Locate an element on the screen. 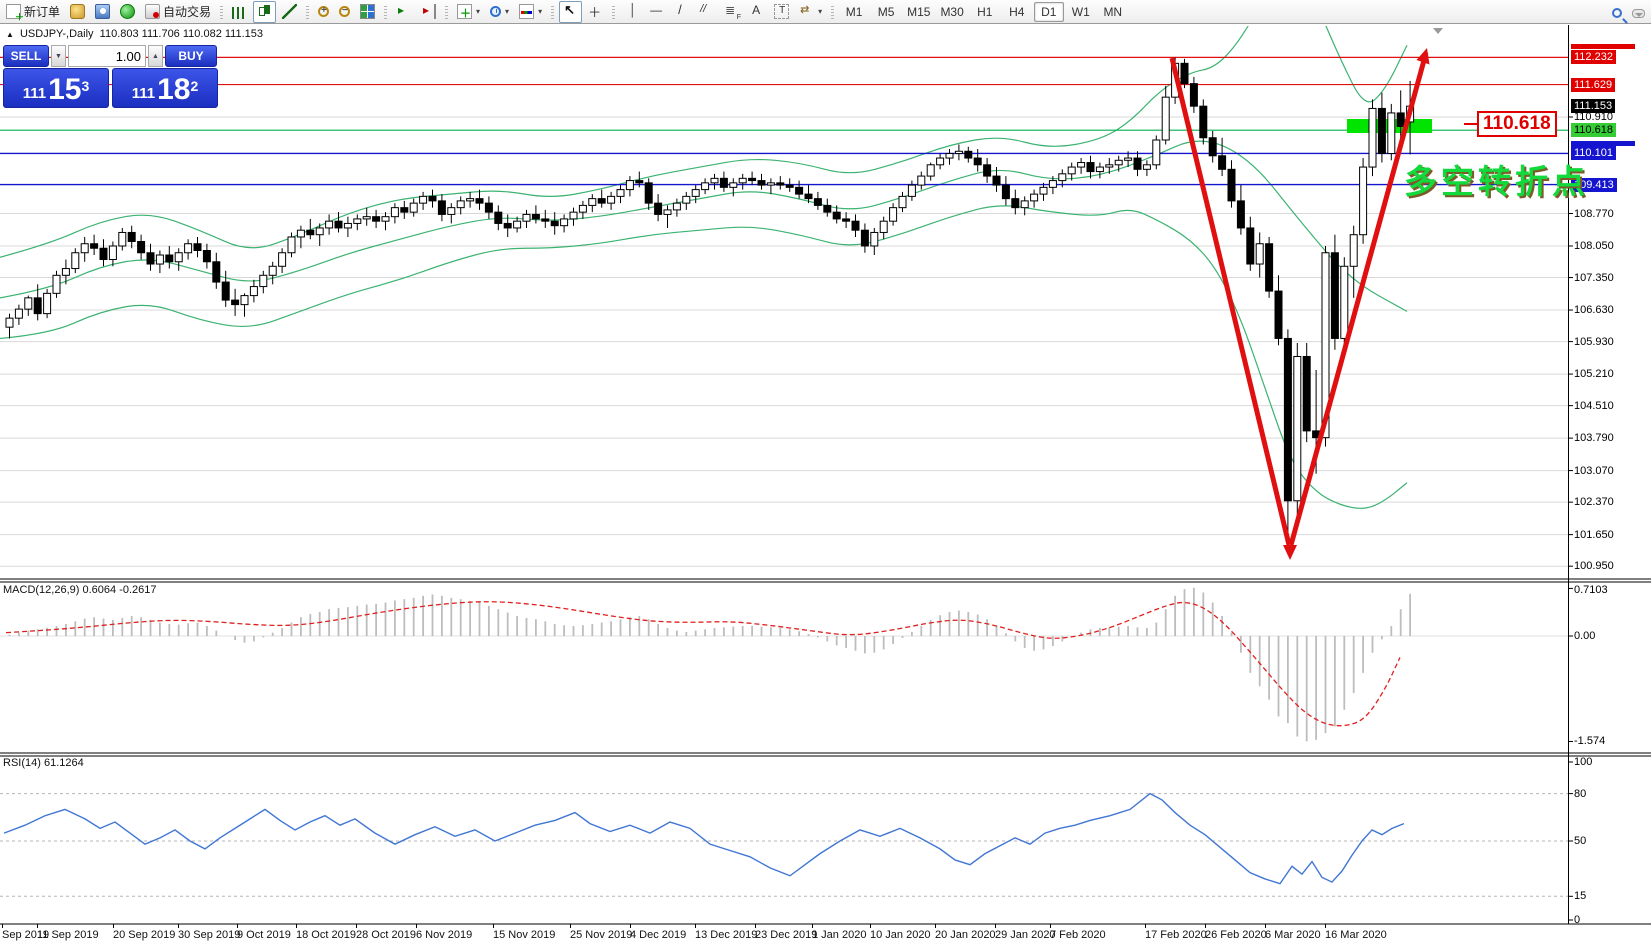 The height and width of the screenshot is (946, 1651). horizontal-line-icon is located at coordinates (656, 11).